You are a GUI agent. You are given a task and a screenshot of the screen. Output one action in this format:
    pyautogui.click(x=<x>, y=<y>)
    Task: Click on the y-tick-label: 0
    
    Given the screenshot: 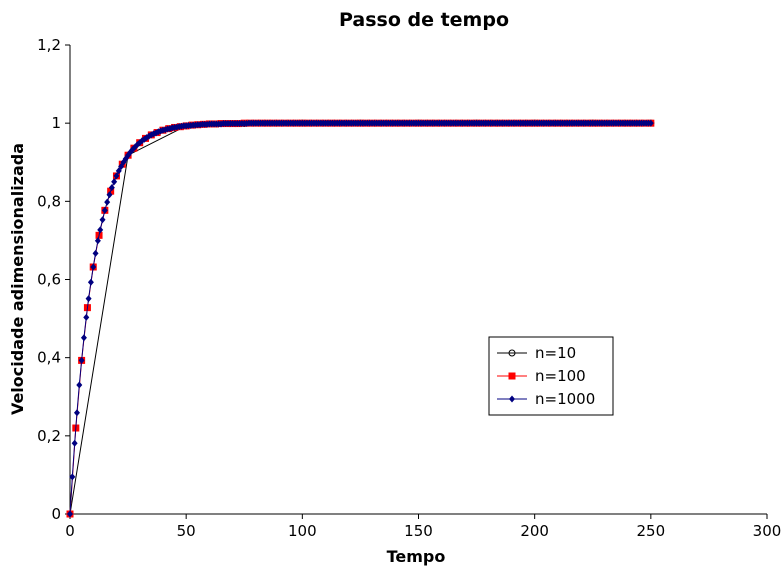 What is the action you would take?
    pyautogui.click(x=56, y=514)
    